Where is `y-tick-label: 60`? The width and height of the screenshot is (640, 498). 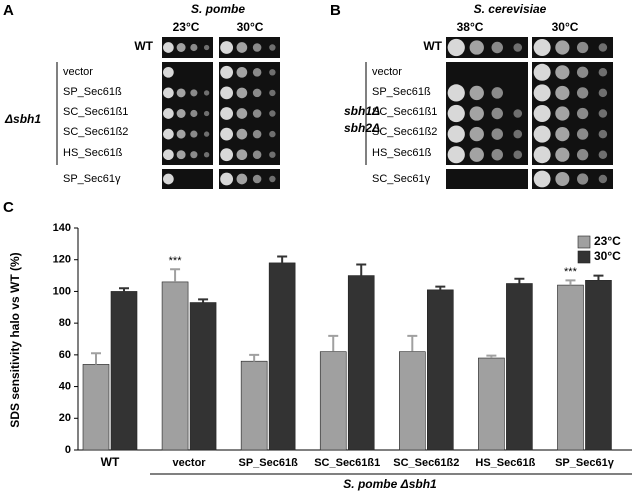 y-tick-label: 60 is located at coordinates (65, 355).